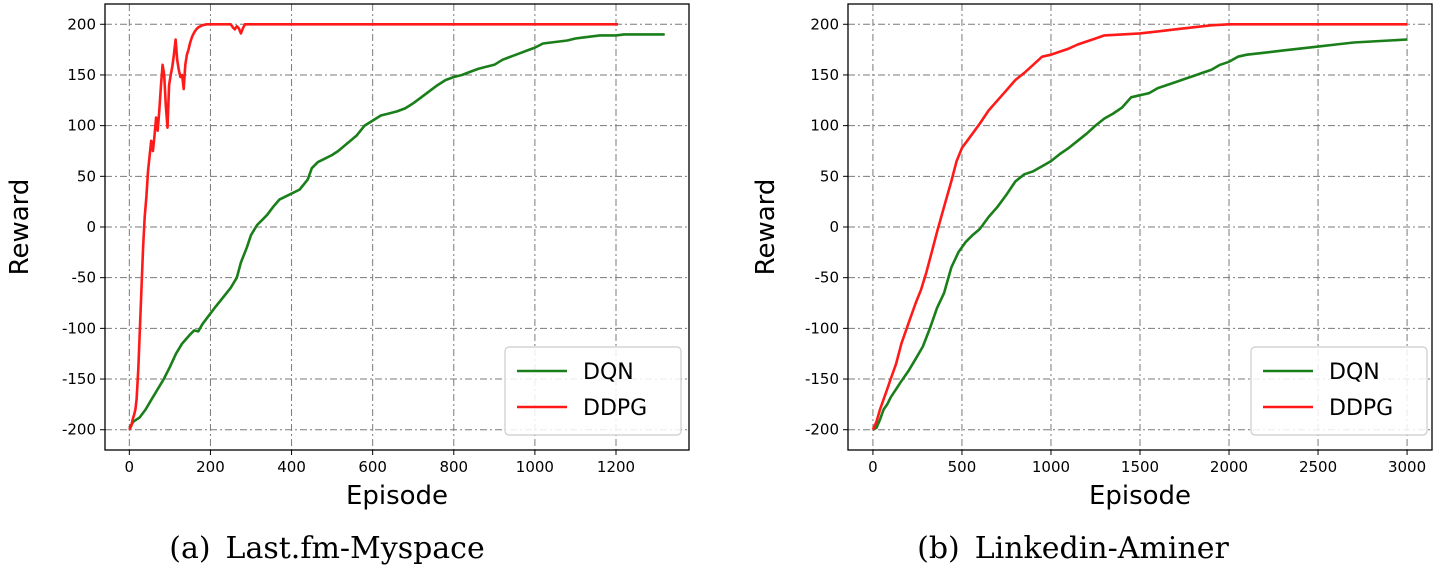 This screenshot has height=568, width=1442. Describe the element at coordinates (1229, 467) in the screenshot. I see `x-tick-label: 2000` at that location.